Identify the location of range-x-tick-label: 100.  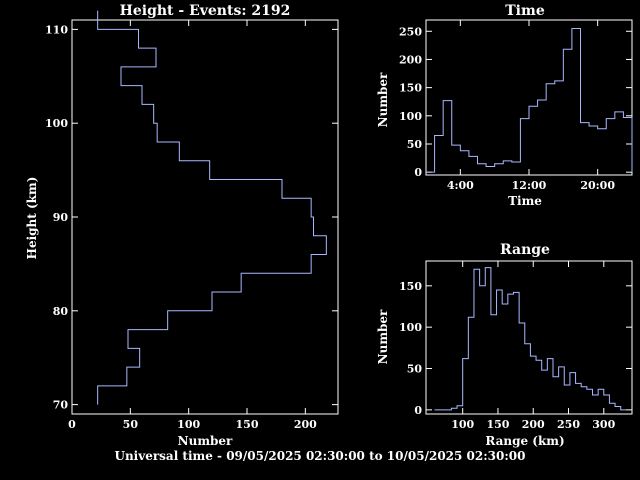
(462, 424).